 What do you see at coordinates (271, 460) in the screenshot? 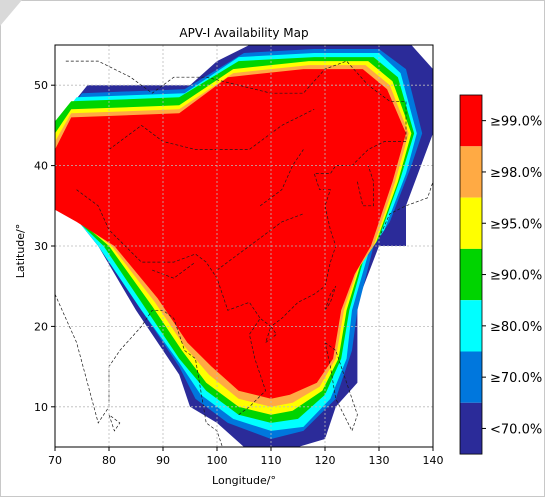
I see `x-tick-label-110: 110` at bounding box center [271, 460].